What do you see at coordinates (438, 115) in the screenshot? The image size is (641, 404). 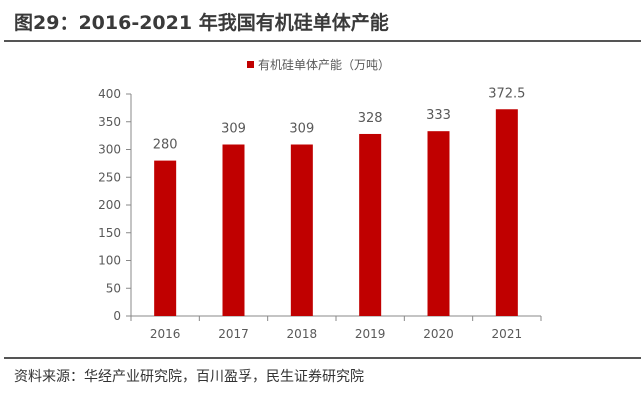 I see `data-label: 333` at bounding box center [438, 115].